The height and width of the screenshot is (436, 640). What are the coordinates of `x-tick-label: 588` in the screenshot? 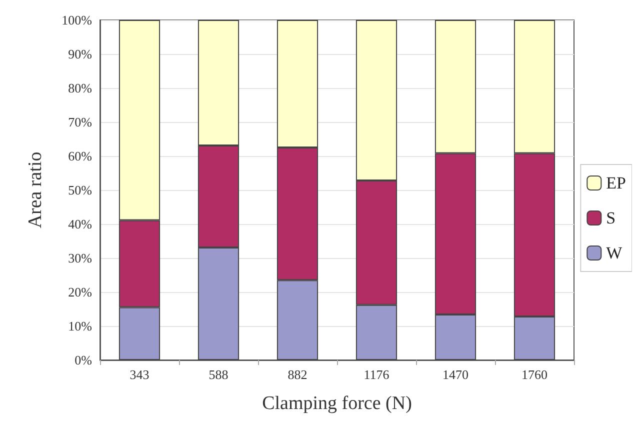 It's located at (218, 374).